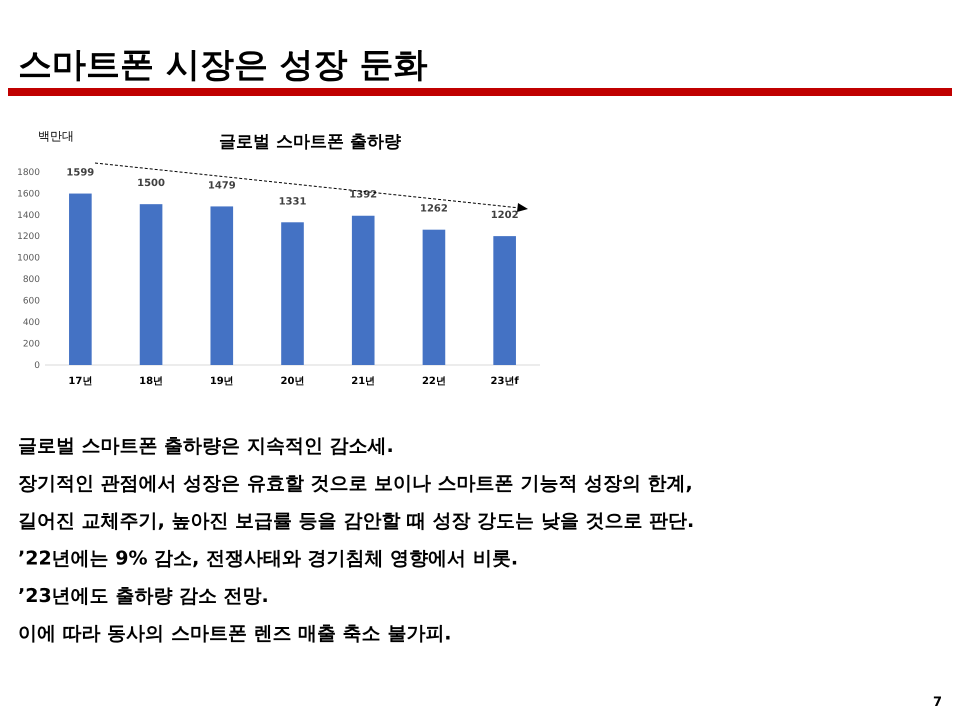  Describe the element at coordinates (28, 173) in the screenshot. I see `y-tick-label: 1800` at that location.